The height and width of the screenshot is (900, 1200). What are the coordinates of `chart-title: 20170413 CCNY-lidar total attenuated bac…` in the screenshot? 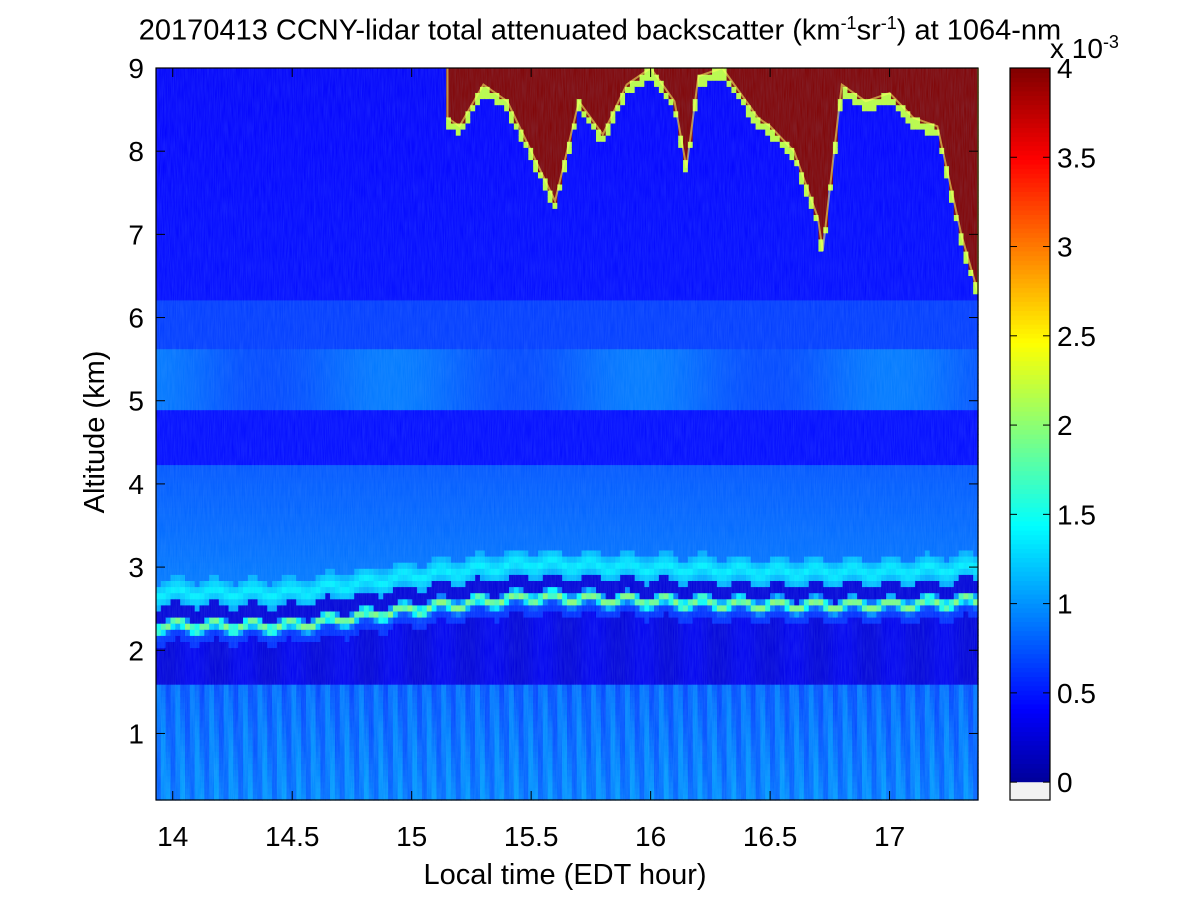 It's located at (600, 30).